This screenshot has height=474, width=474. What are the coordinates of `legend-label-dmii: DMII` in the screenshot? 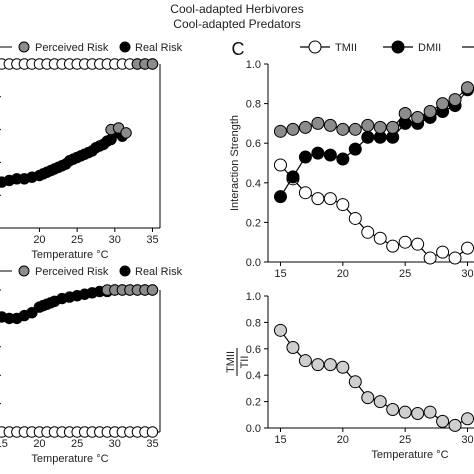 It's located at (429, 48).